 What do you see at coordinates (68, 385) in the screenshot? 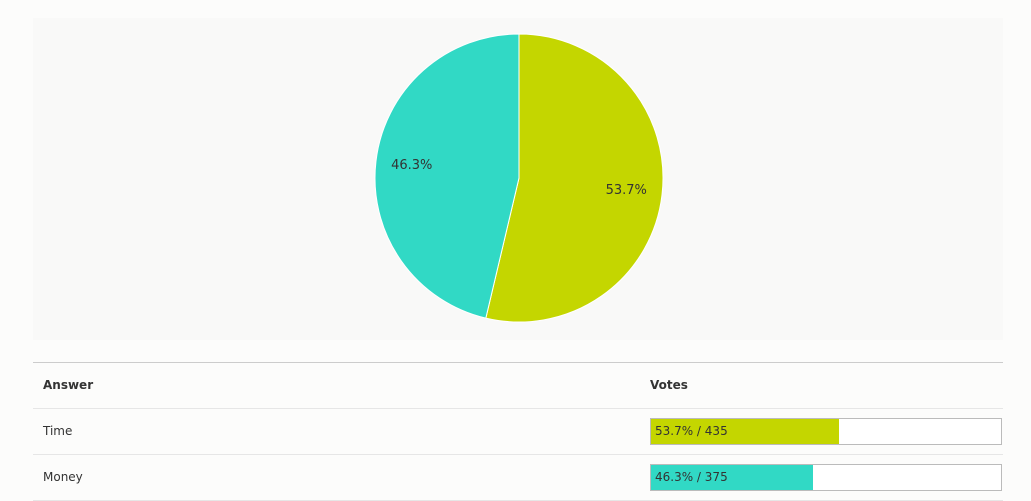
I see `header-answer: Answer` at bounding box center [68, 385].